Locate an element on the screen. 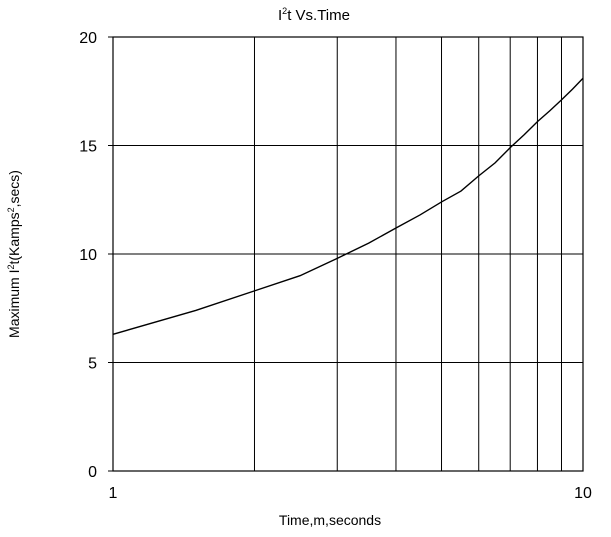 This screenshot has width=611, height=537. y-tick-label: 10 is located at coordinates (88, 255).